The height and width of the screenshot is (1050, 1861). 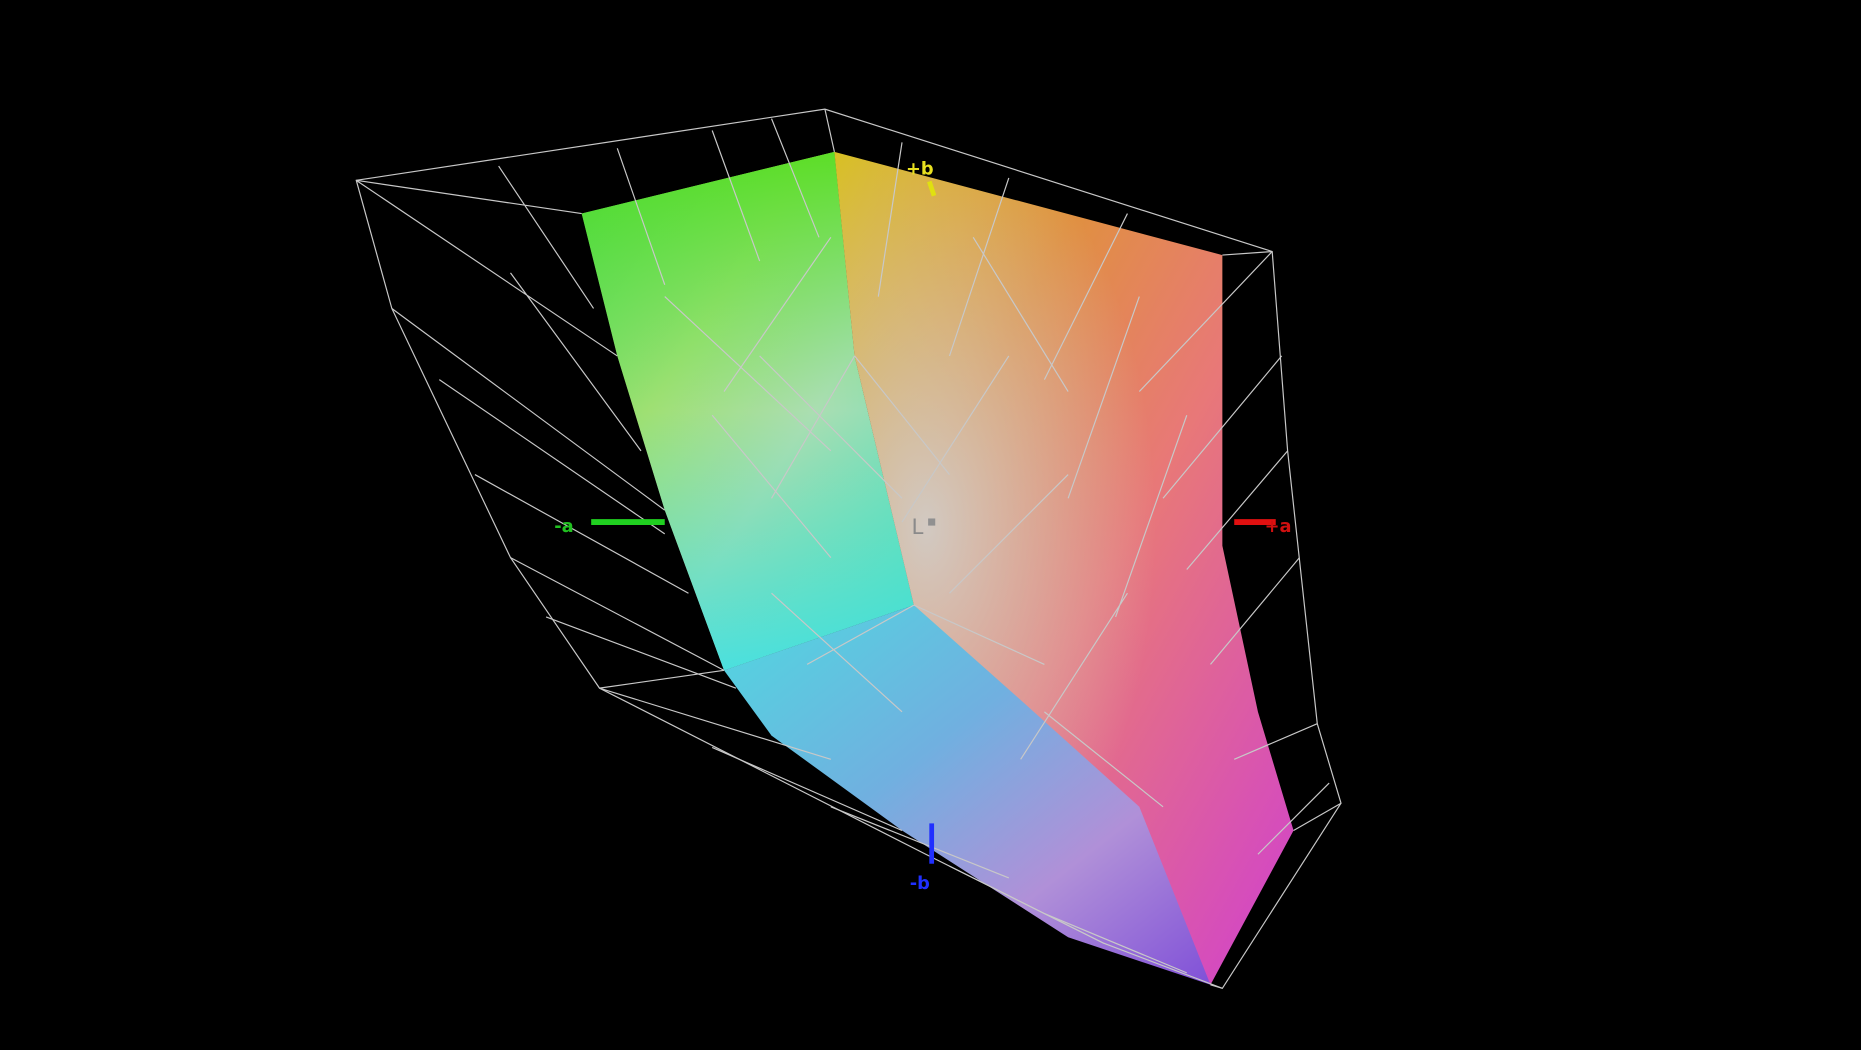 What do you see at coordinates (932, 188) in the screenshot?
I see `axis-plus-b` at bounding box center [932, 188].